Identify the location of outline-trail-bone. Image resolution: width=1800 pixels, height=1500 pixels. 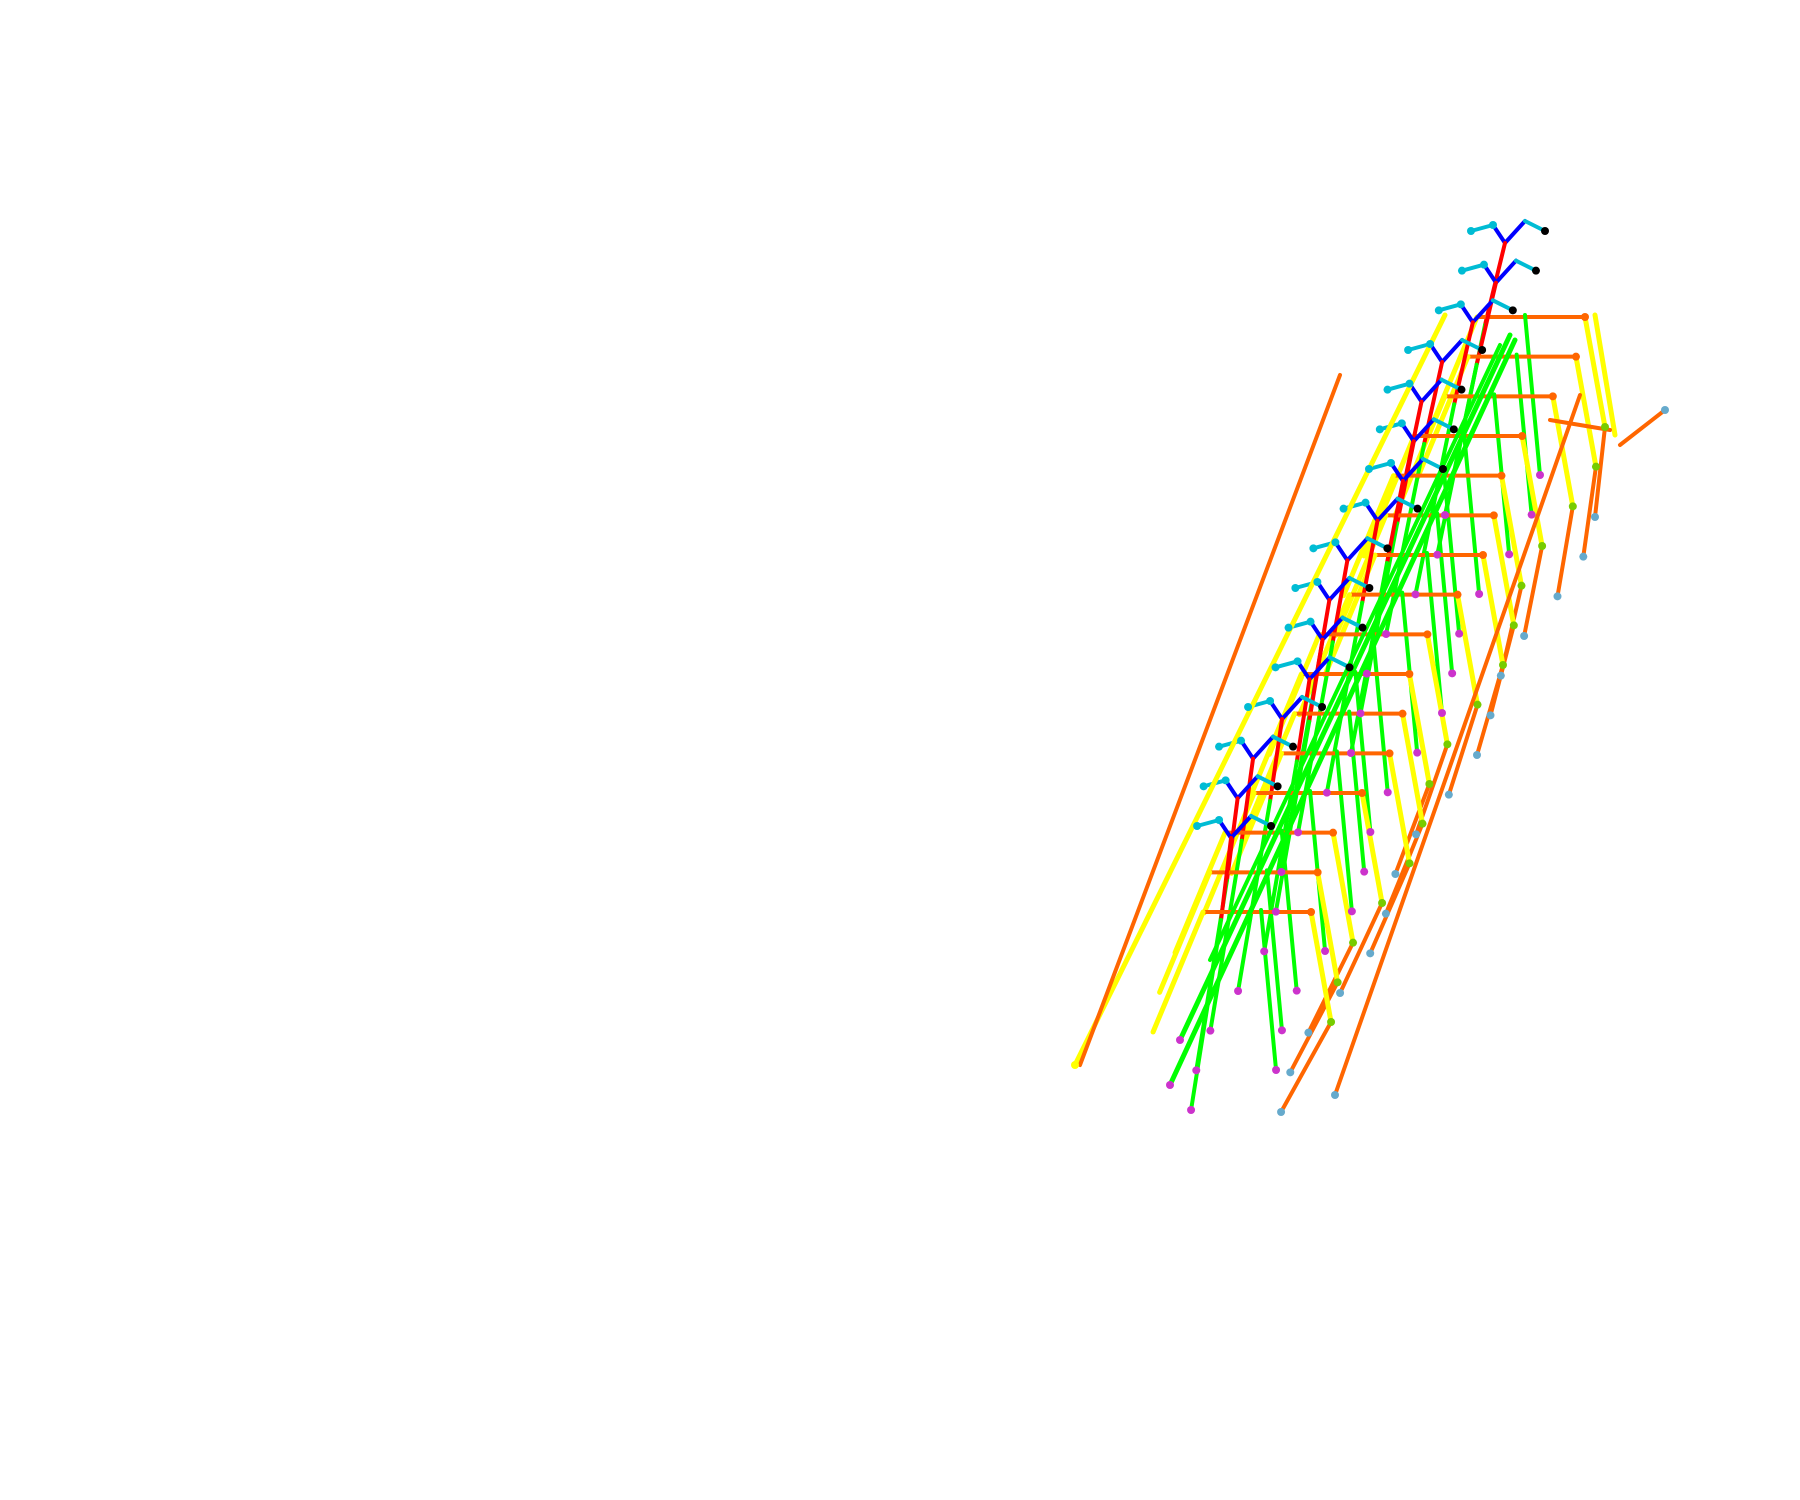
(1605, 375).